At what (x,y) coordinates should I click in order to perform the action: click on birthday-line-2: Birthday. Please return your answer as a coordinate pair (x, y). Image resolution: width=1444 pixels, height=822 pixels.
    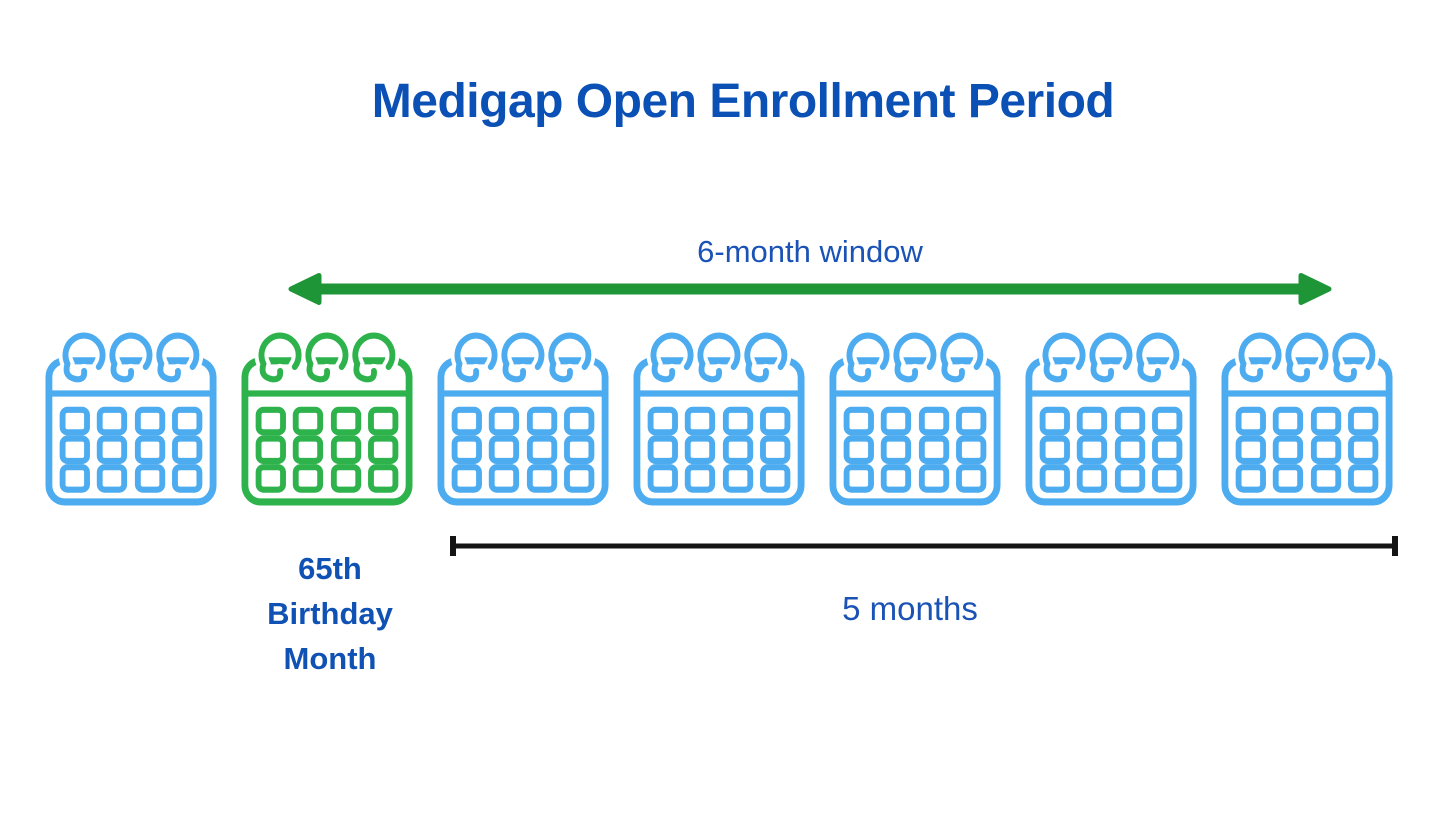
    Looking at the image, I should click on (330, 613).